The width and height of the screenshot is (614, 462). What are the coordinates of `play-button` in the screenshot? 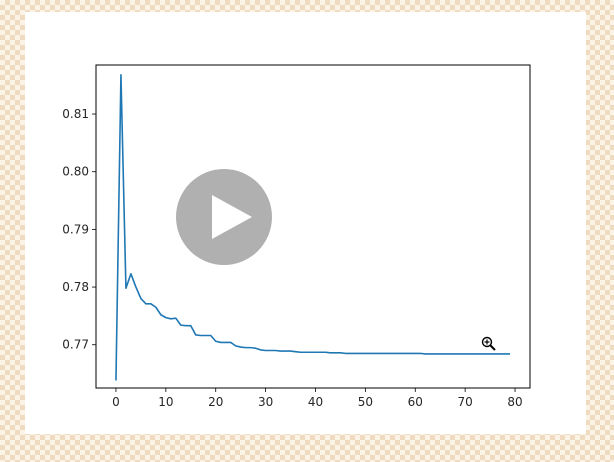 It's located at (224, 217).